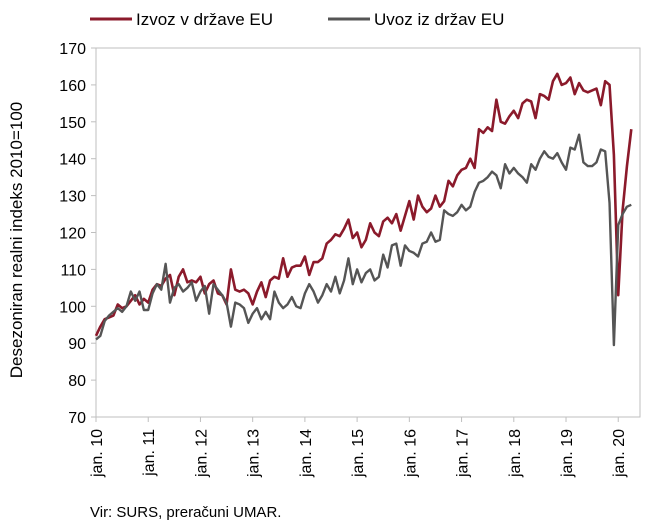  What do you see at coordinates (463, 453) in the screenshot?
I see `x-tick-label: jan. 17` at bounding box center [463, 453].